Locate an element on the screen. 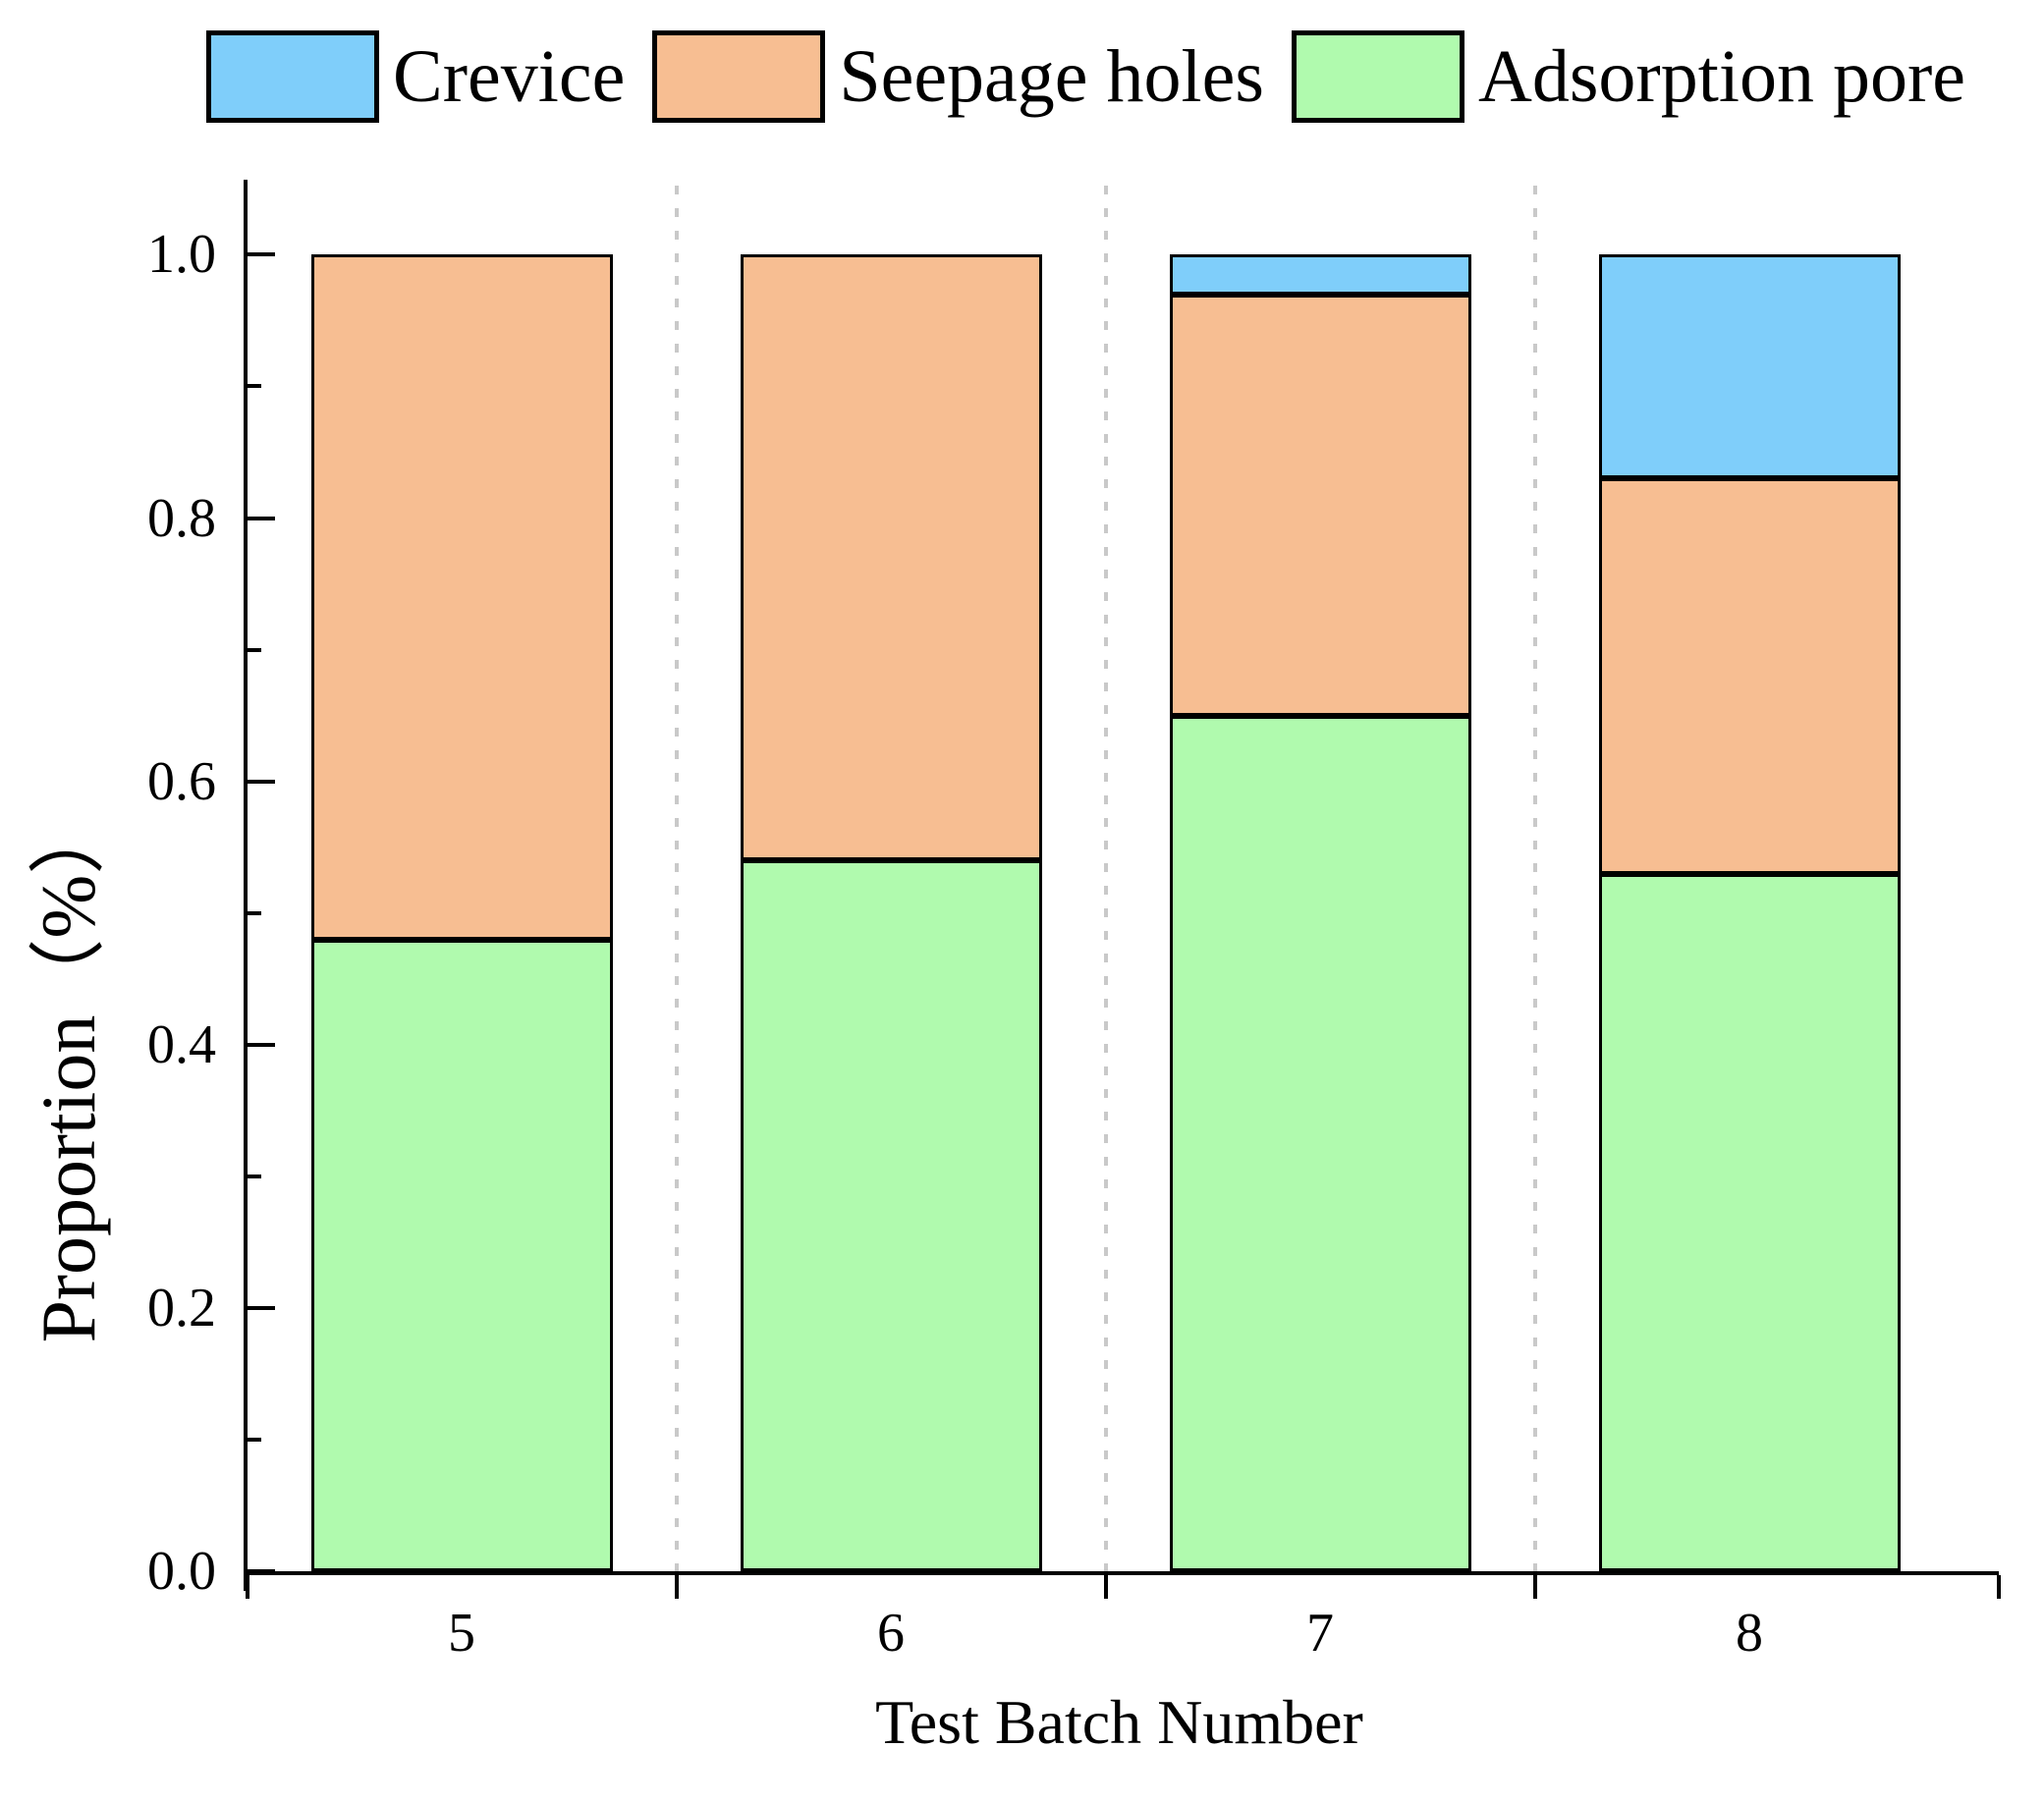  legend-label-crevice: Crevice is located at coordinates (509, 76).